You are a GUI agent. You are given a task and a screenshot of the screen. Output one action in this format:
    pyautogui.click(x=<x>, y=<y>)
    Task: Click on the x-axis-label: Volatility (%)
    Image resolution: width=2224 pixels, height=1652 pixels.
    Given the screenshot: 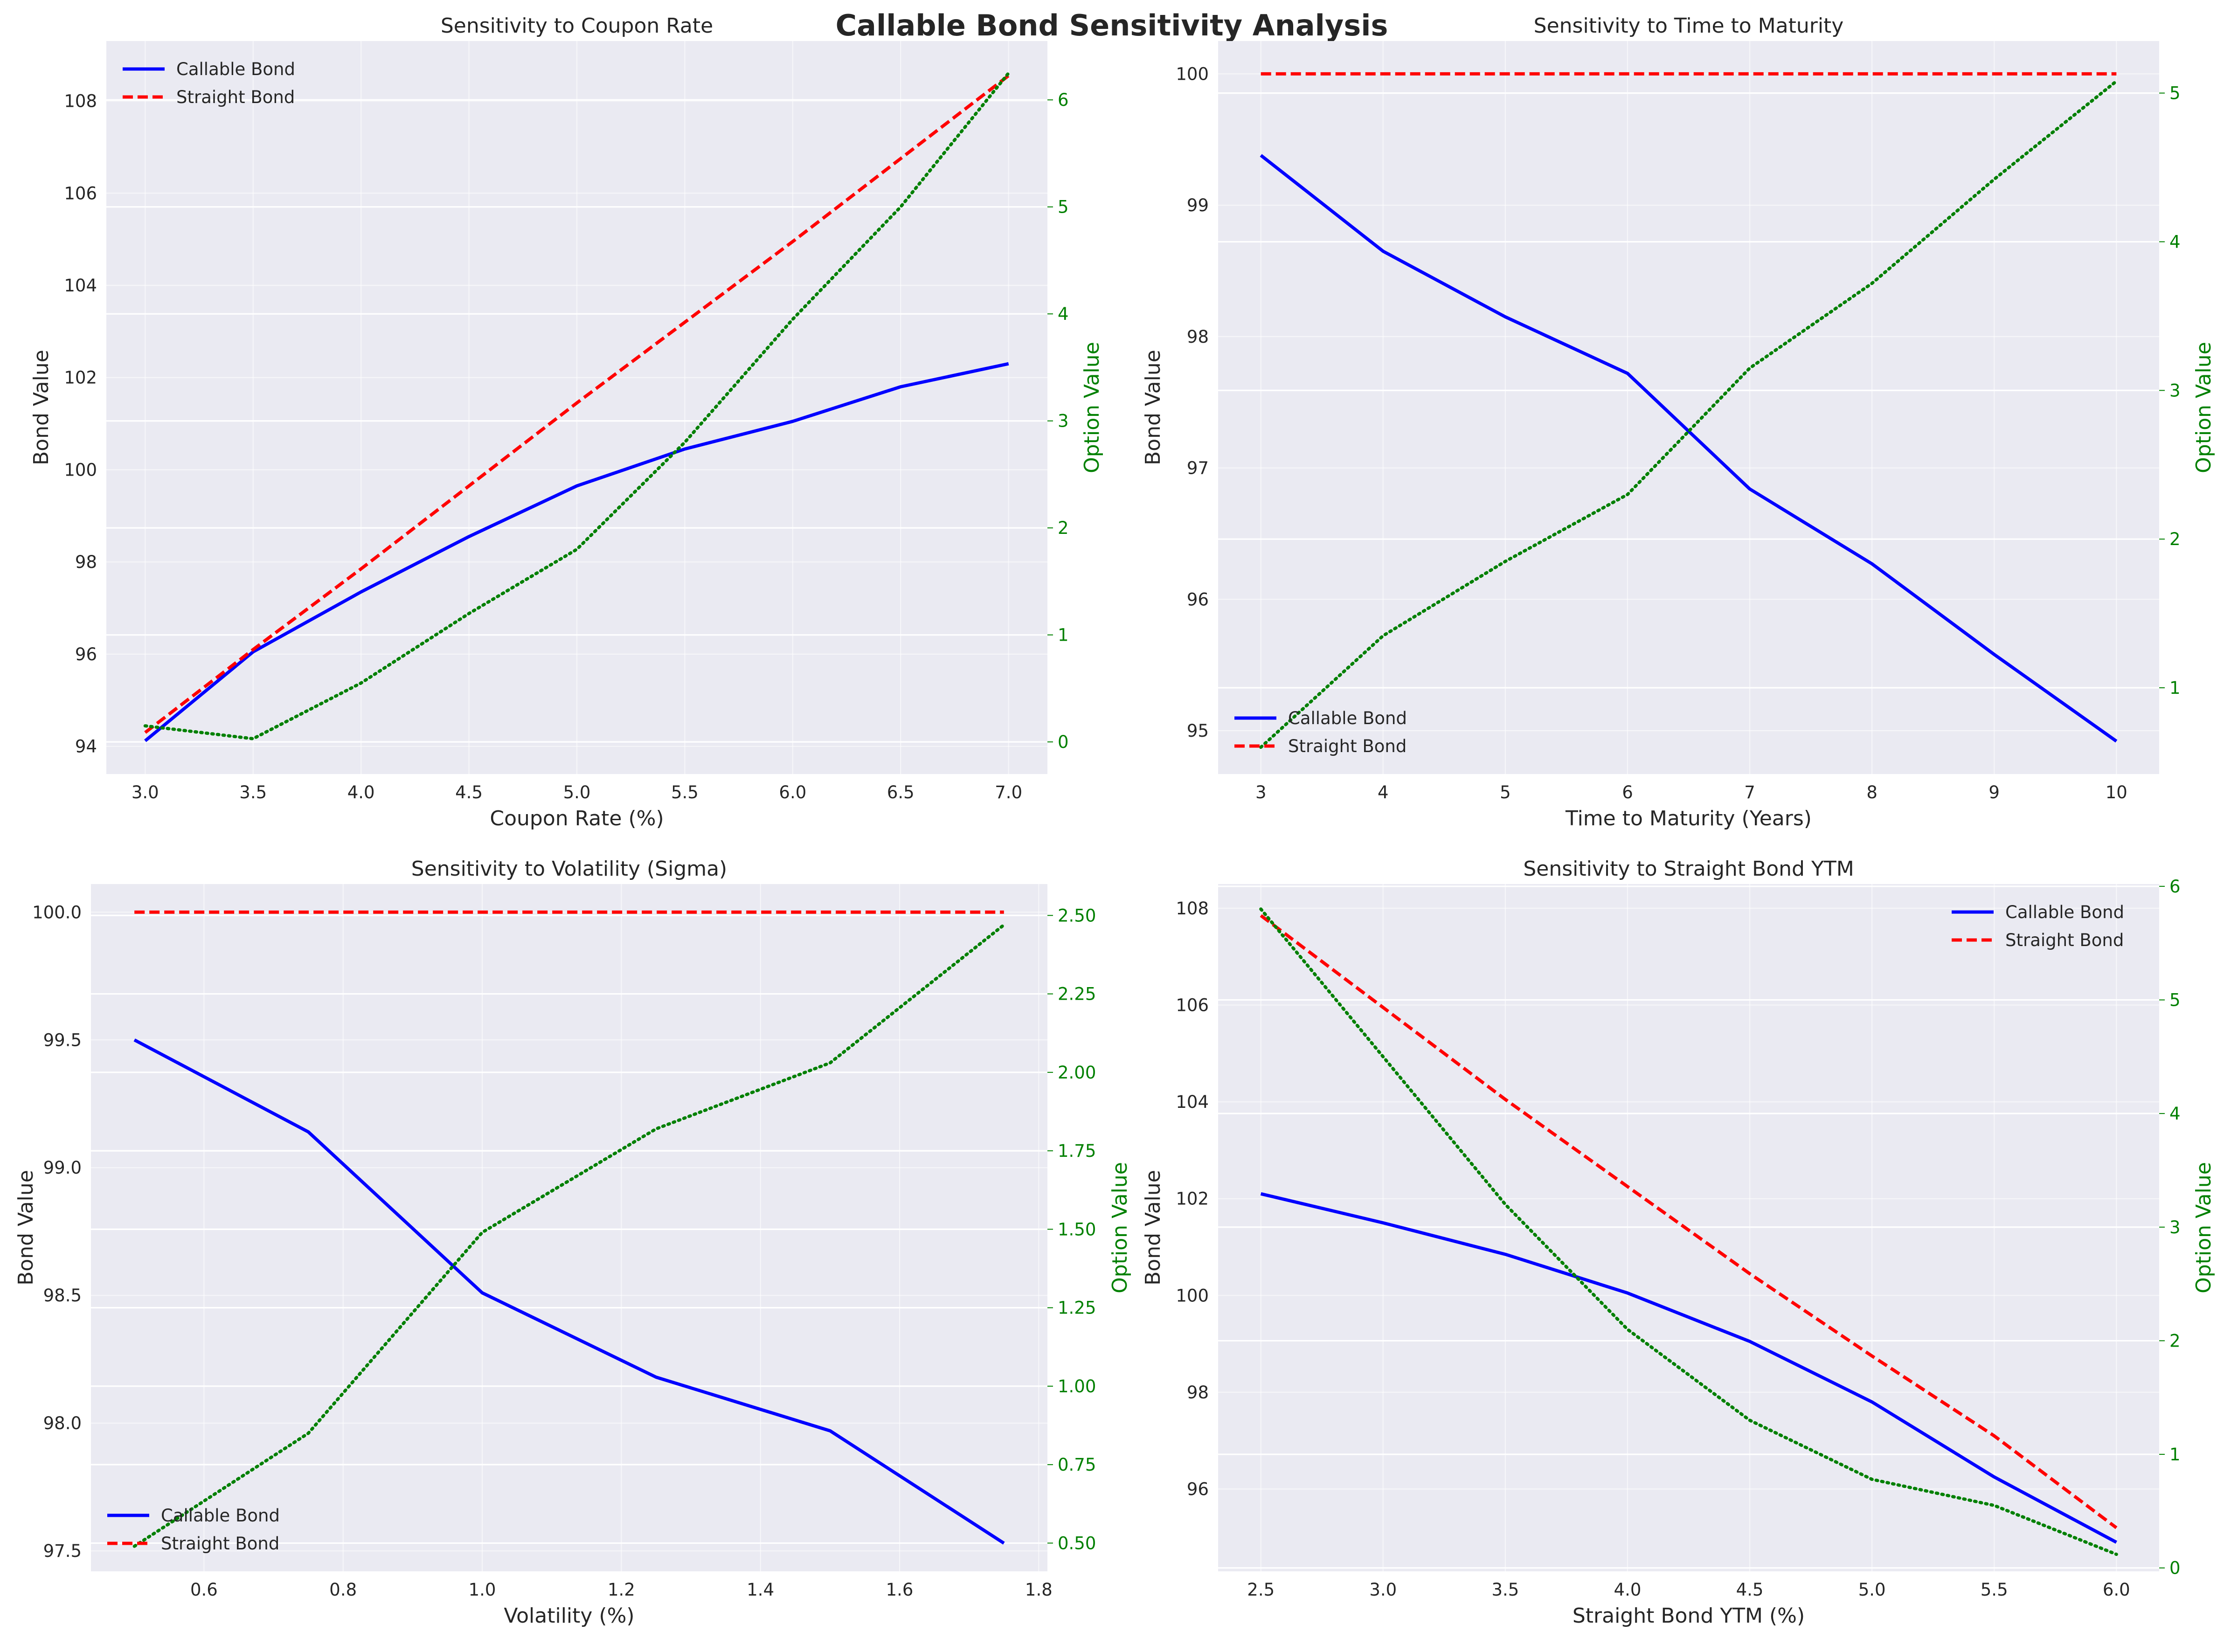 What is the action you would take?
    pyautogui.click(x=569, y=1616)
    